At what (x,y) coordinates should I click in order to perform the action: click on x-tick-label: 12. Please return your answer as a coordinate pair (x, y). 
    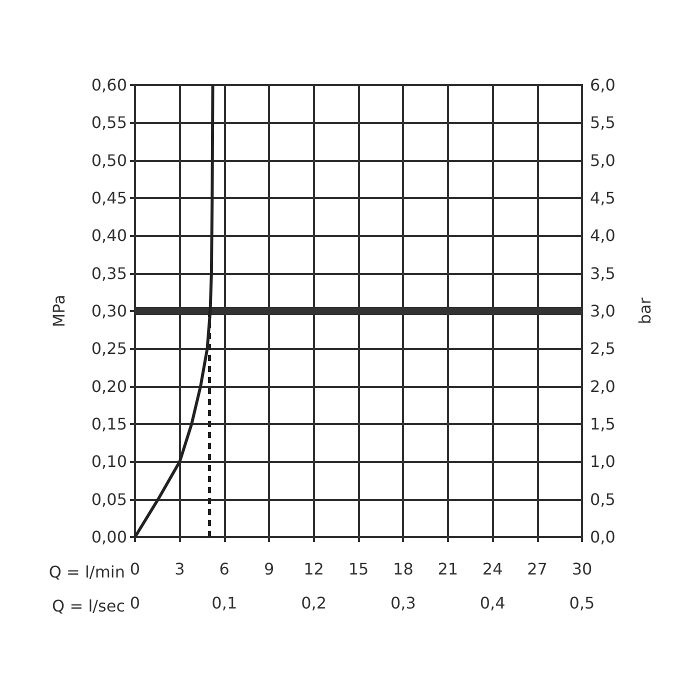
    Looking at the image, I should click on (314, 569).